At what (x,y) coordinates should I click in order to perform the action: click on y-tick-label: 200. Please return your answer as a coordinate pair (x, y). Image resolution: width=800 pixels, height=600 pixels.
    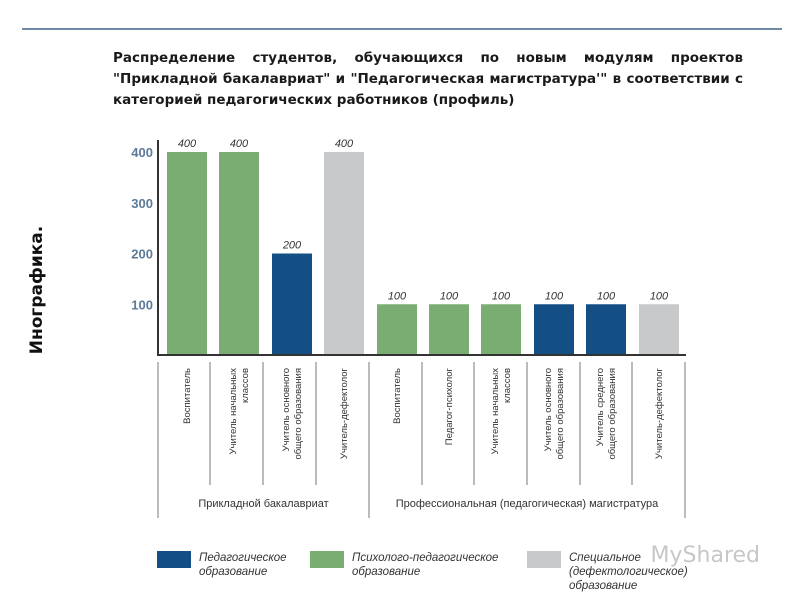
    Looking at the image, I should click on (142, 254).